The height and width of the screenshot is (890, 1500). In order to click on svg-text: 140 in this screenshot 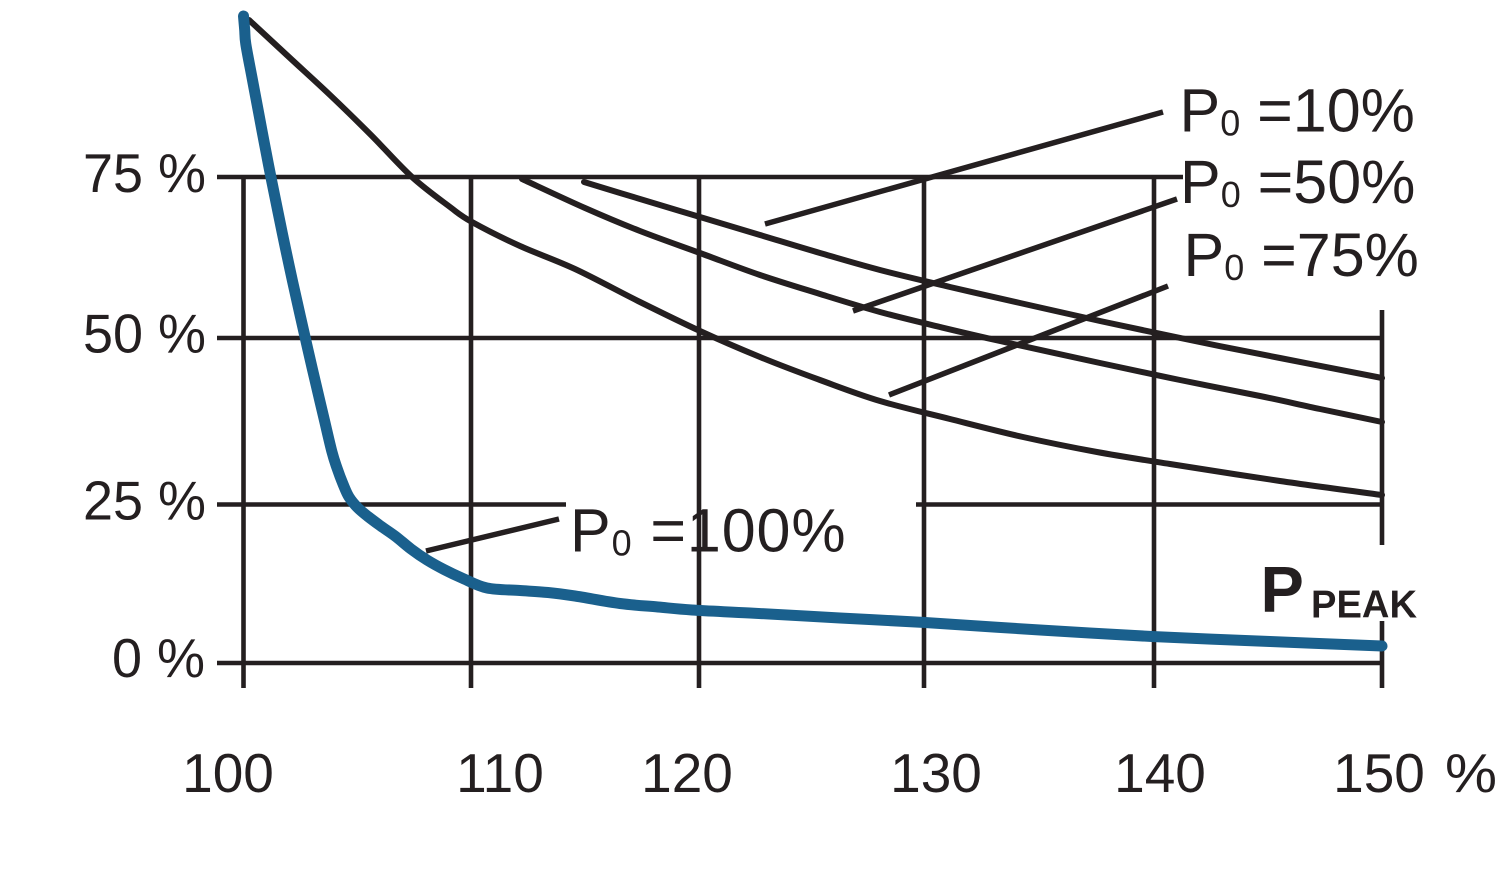, I will do `click(1160, 773)`.